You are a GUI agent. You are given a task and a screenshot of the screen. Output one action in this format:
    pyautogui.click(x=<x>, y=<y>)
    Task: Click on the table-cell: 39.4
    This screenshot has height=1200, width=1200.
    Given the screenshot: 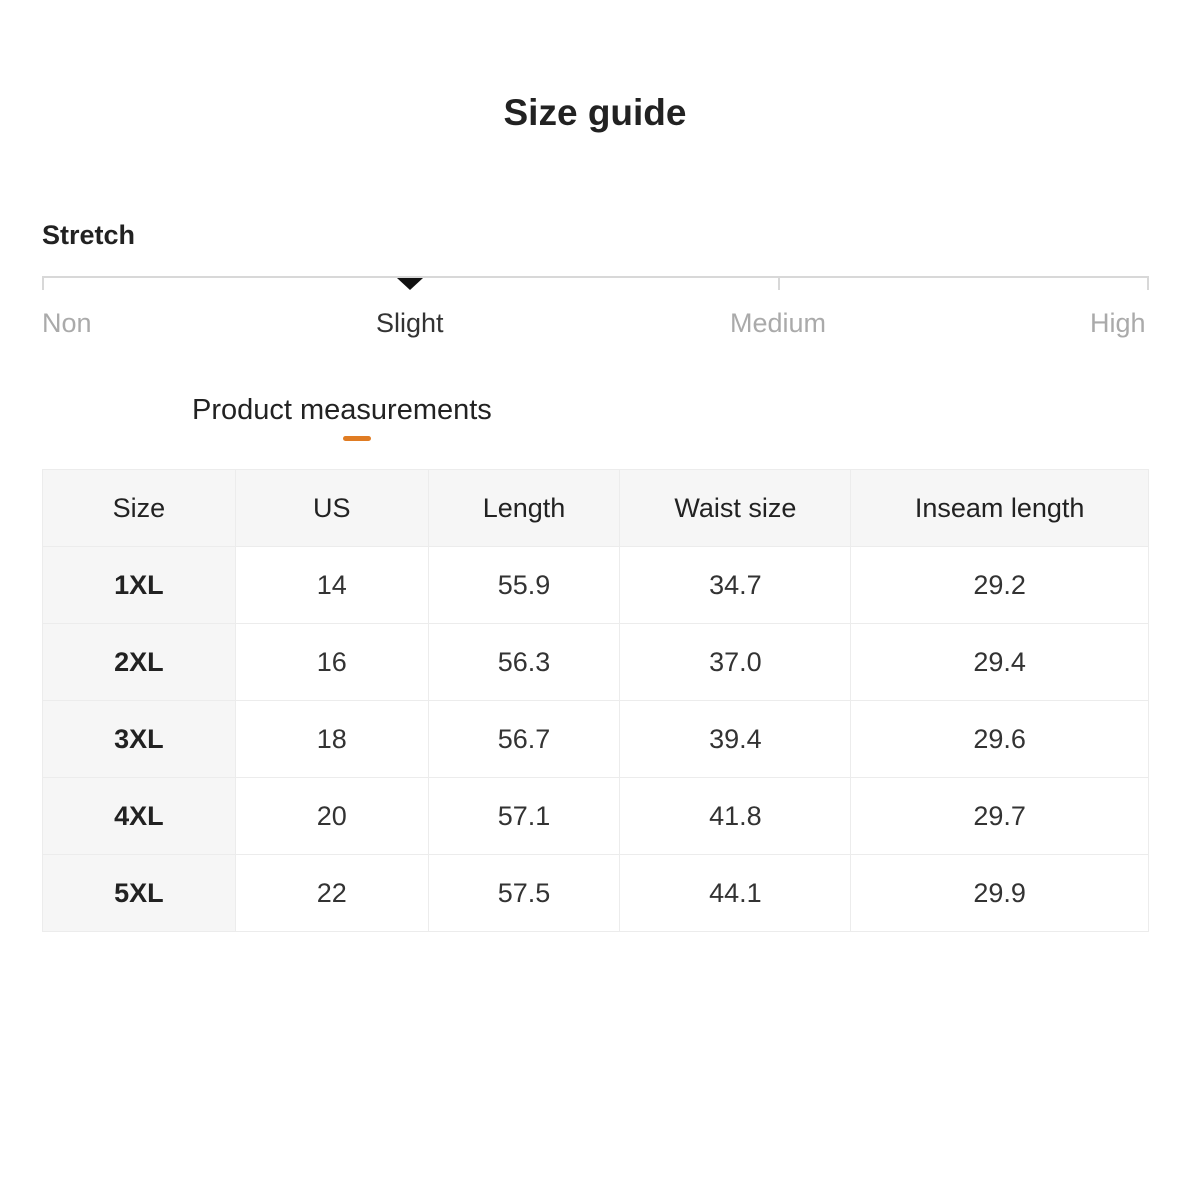 What is the action you would take?
    pyautogui.click(x=735, y=739)
    